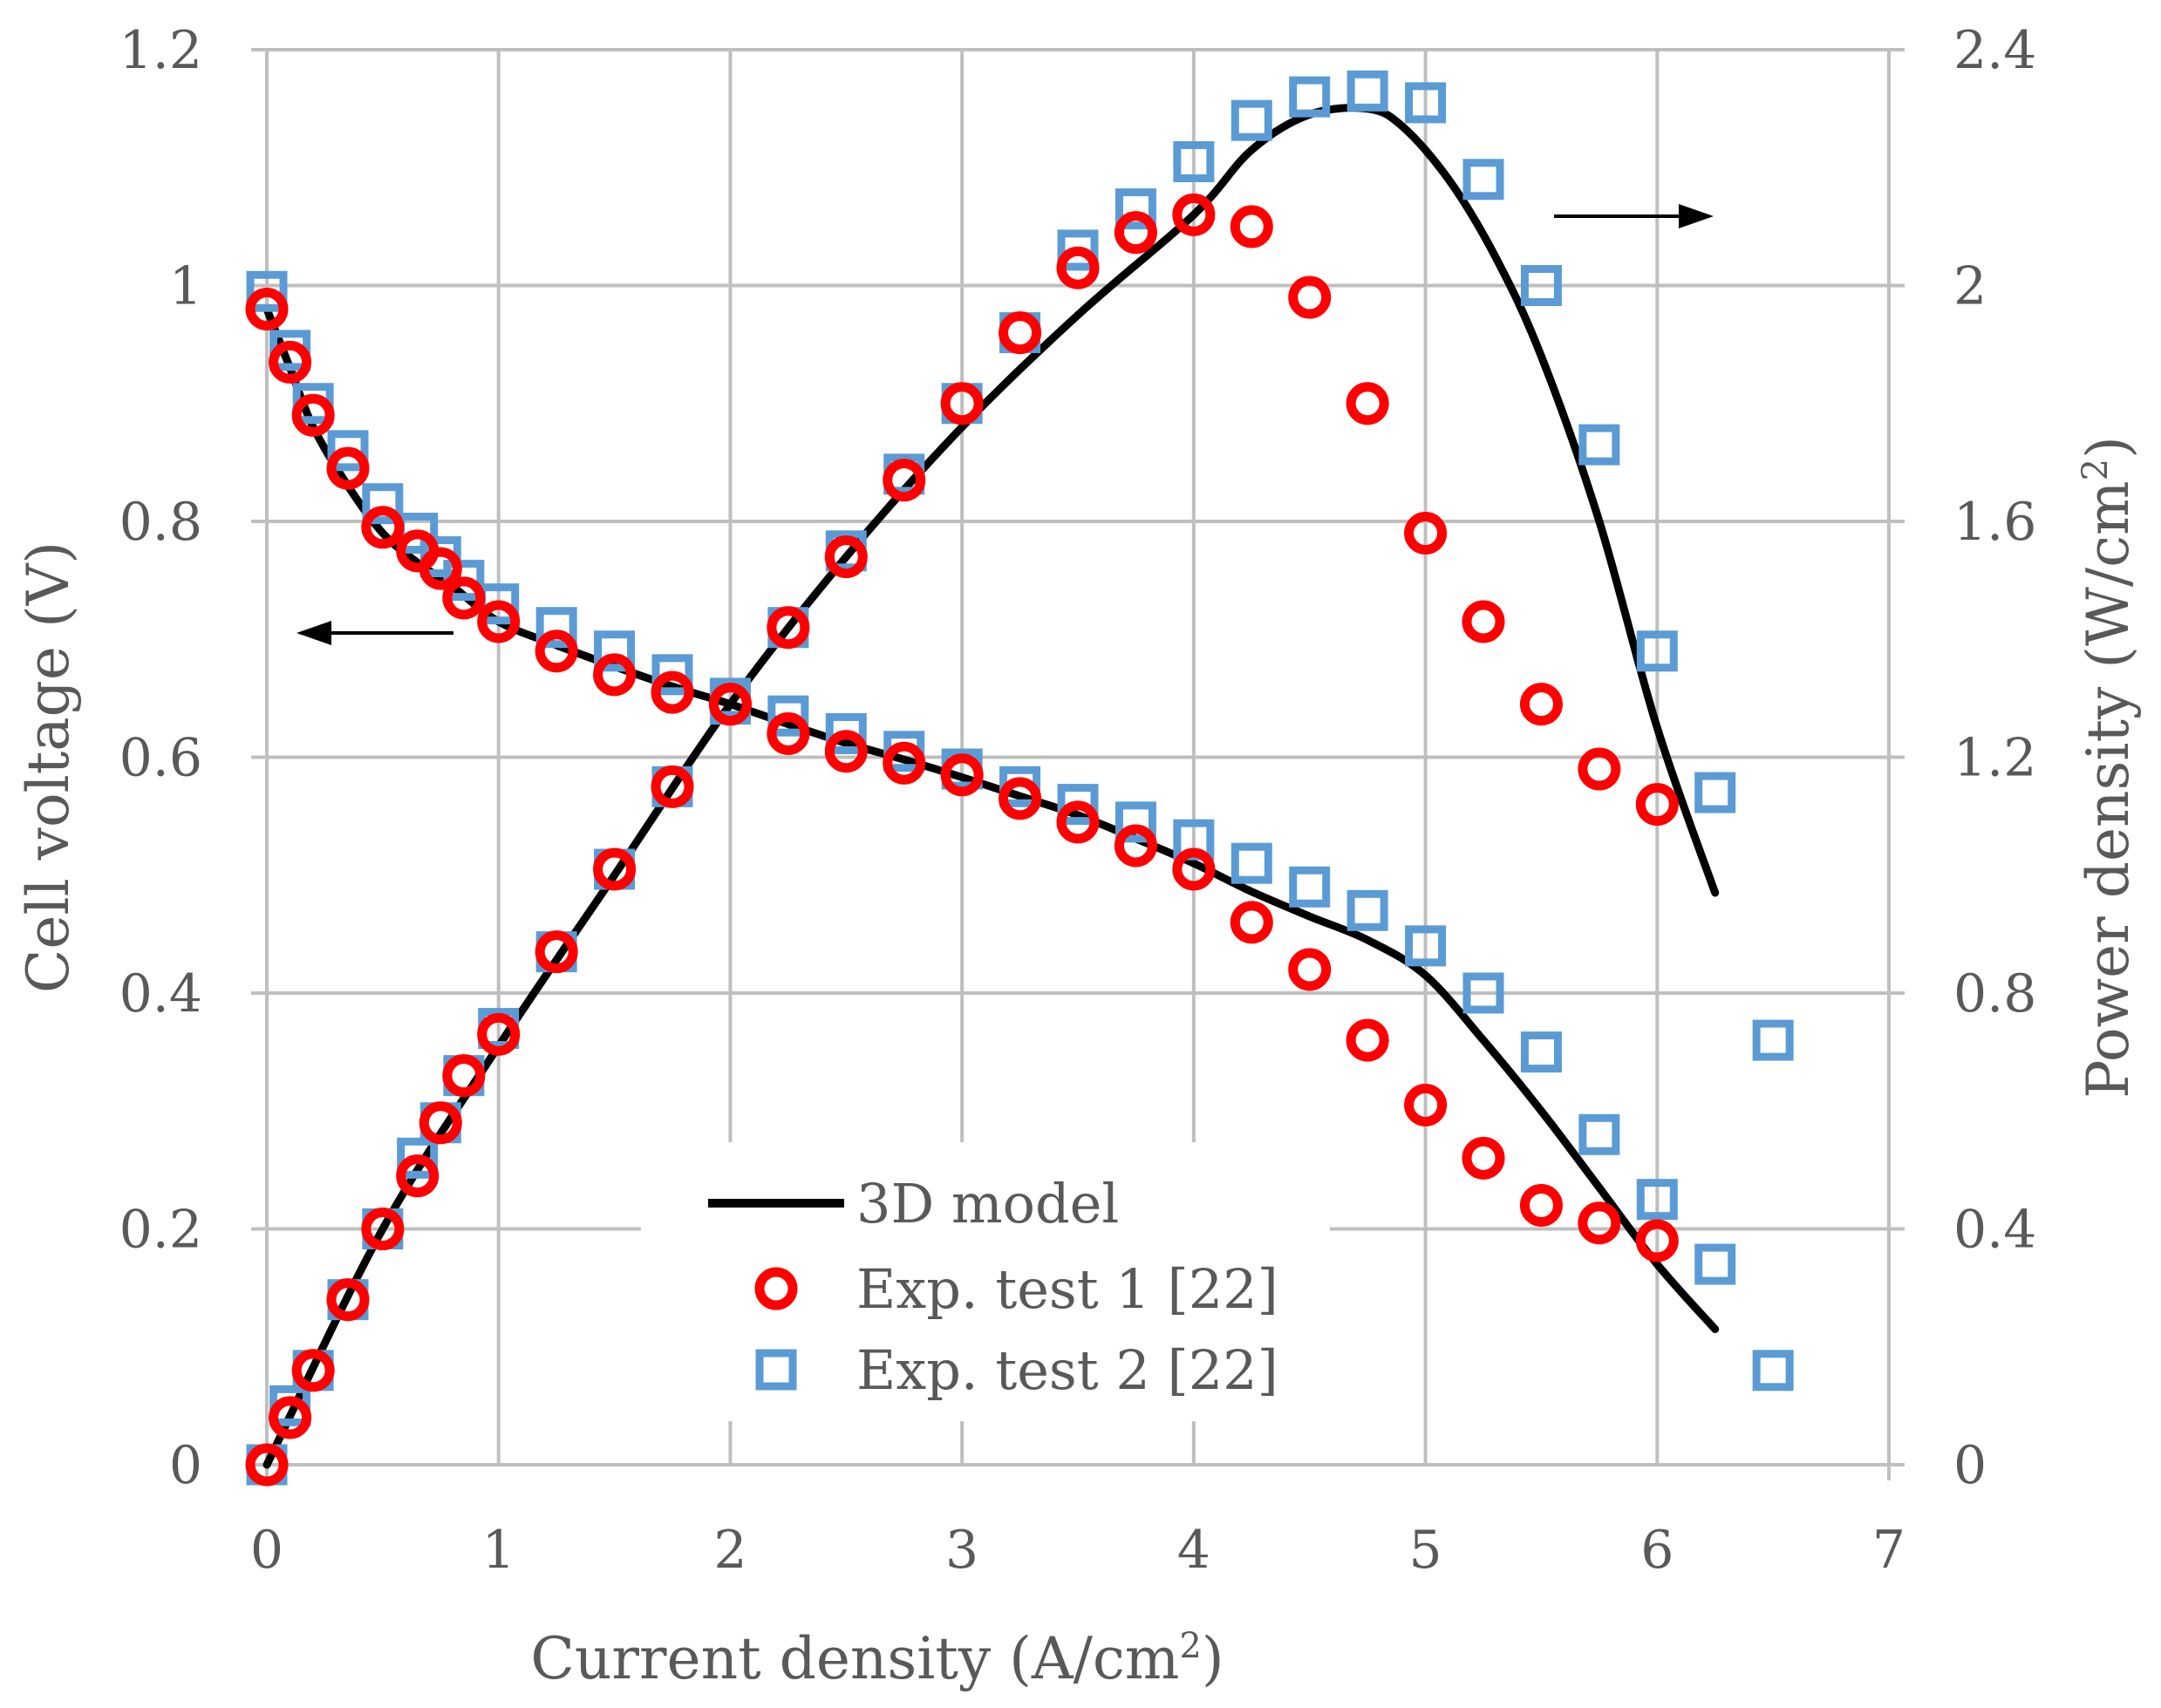  I want to click on legend-circle-swatch, so click(776, 1288).